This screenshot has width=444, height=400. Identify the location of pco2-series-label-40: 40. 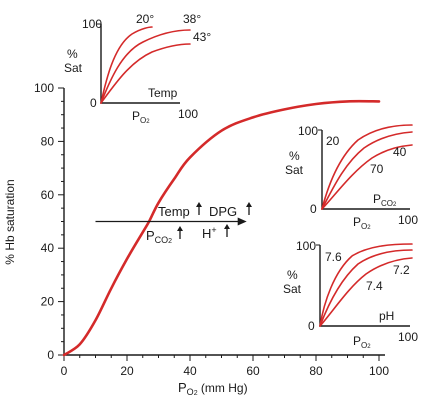
(400, 152).